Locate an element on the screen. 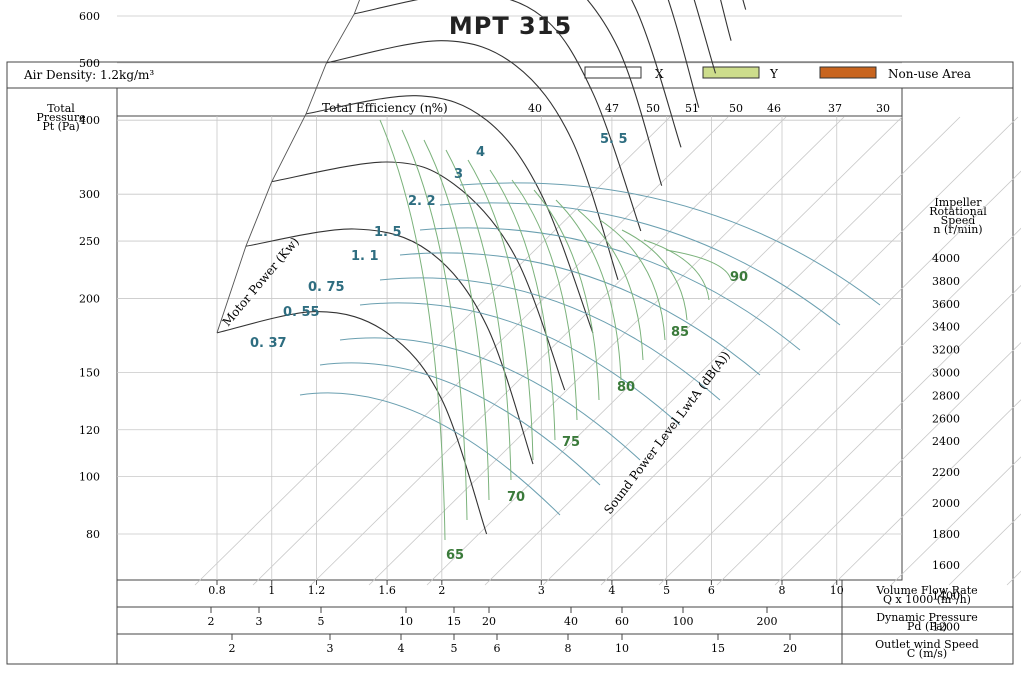  x-tick-label: 5 is located at coordinates (666, 590).